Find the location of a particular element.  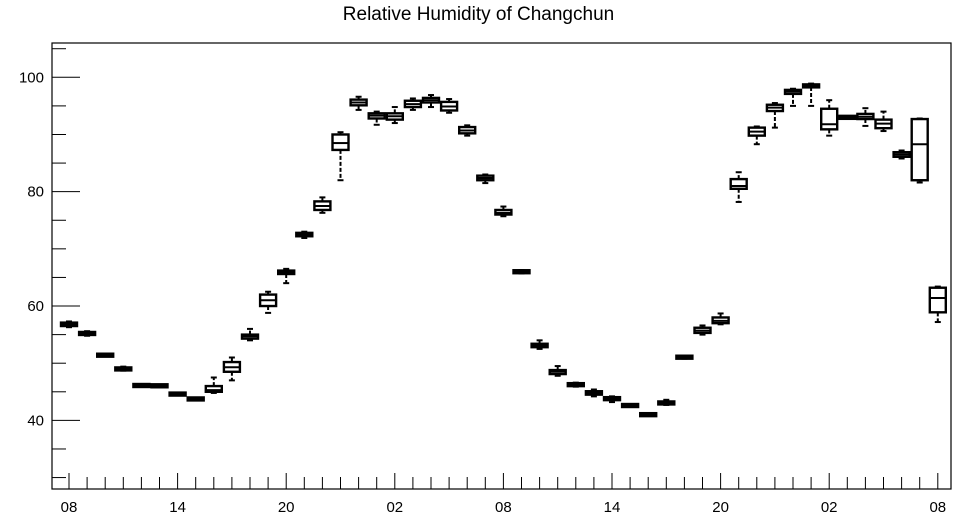

y-axis: 40 60 80 100 is located at coordinates (49, 263).